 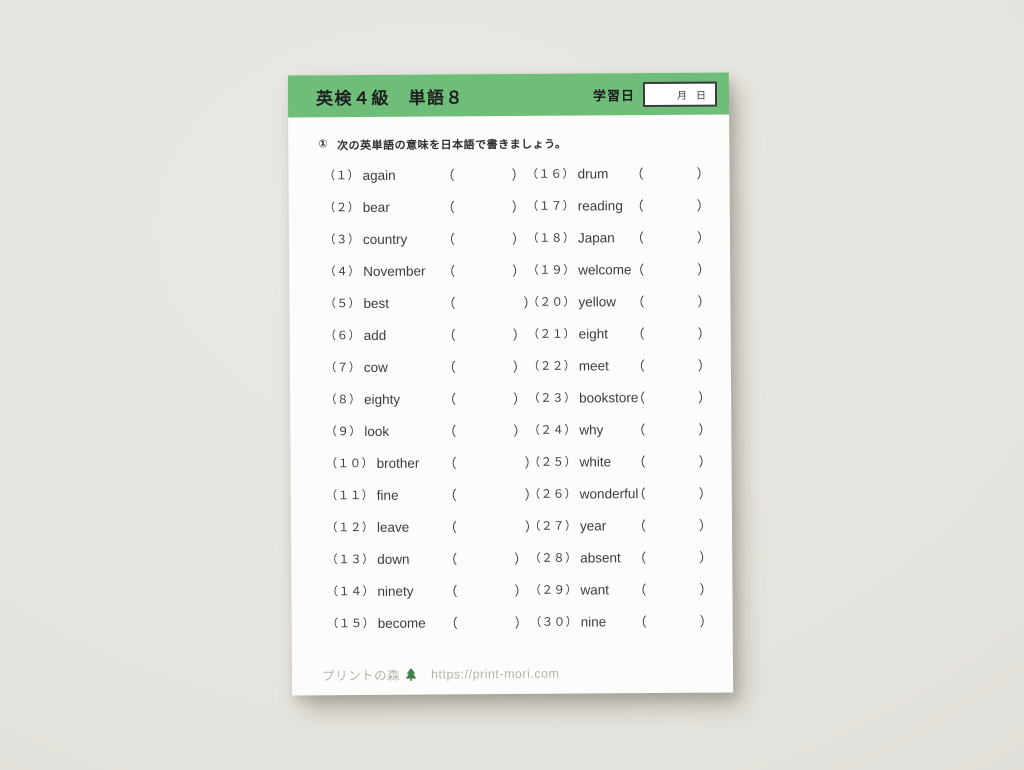 I want to click on word-row: （４） November （ ）, so click(x=440, y=271).